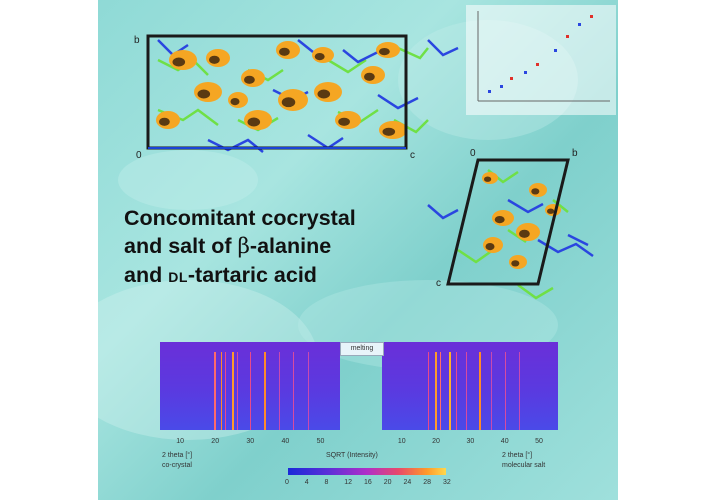 This screenshot has height=500, width=714. I want to click on beta-symbol: β, so click(243, 246).